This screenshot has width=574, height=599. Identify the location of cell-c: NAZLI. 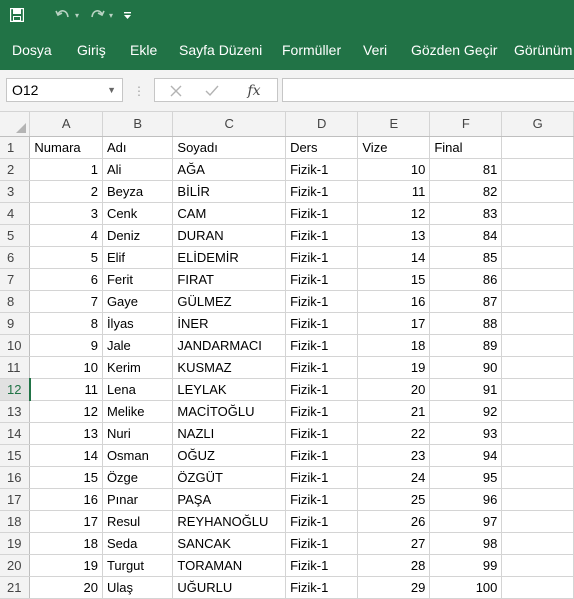
(229, 433).